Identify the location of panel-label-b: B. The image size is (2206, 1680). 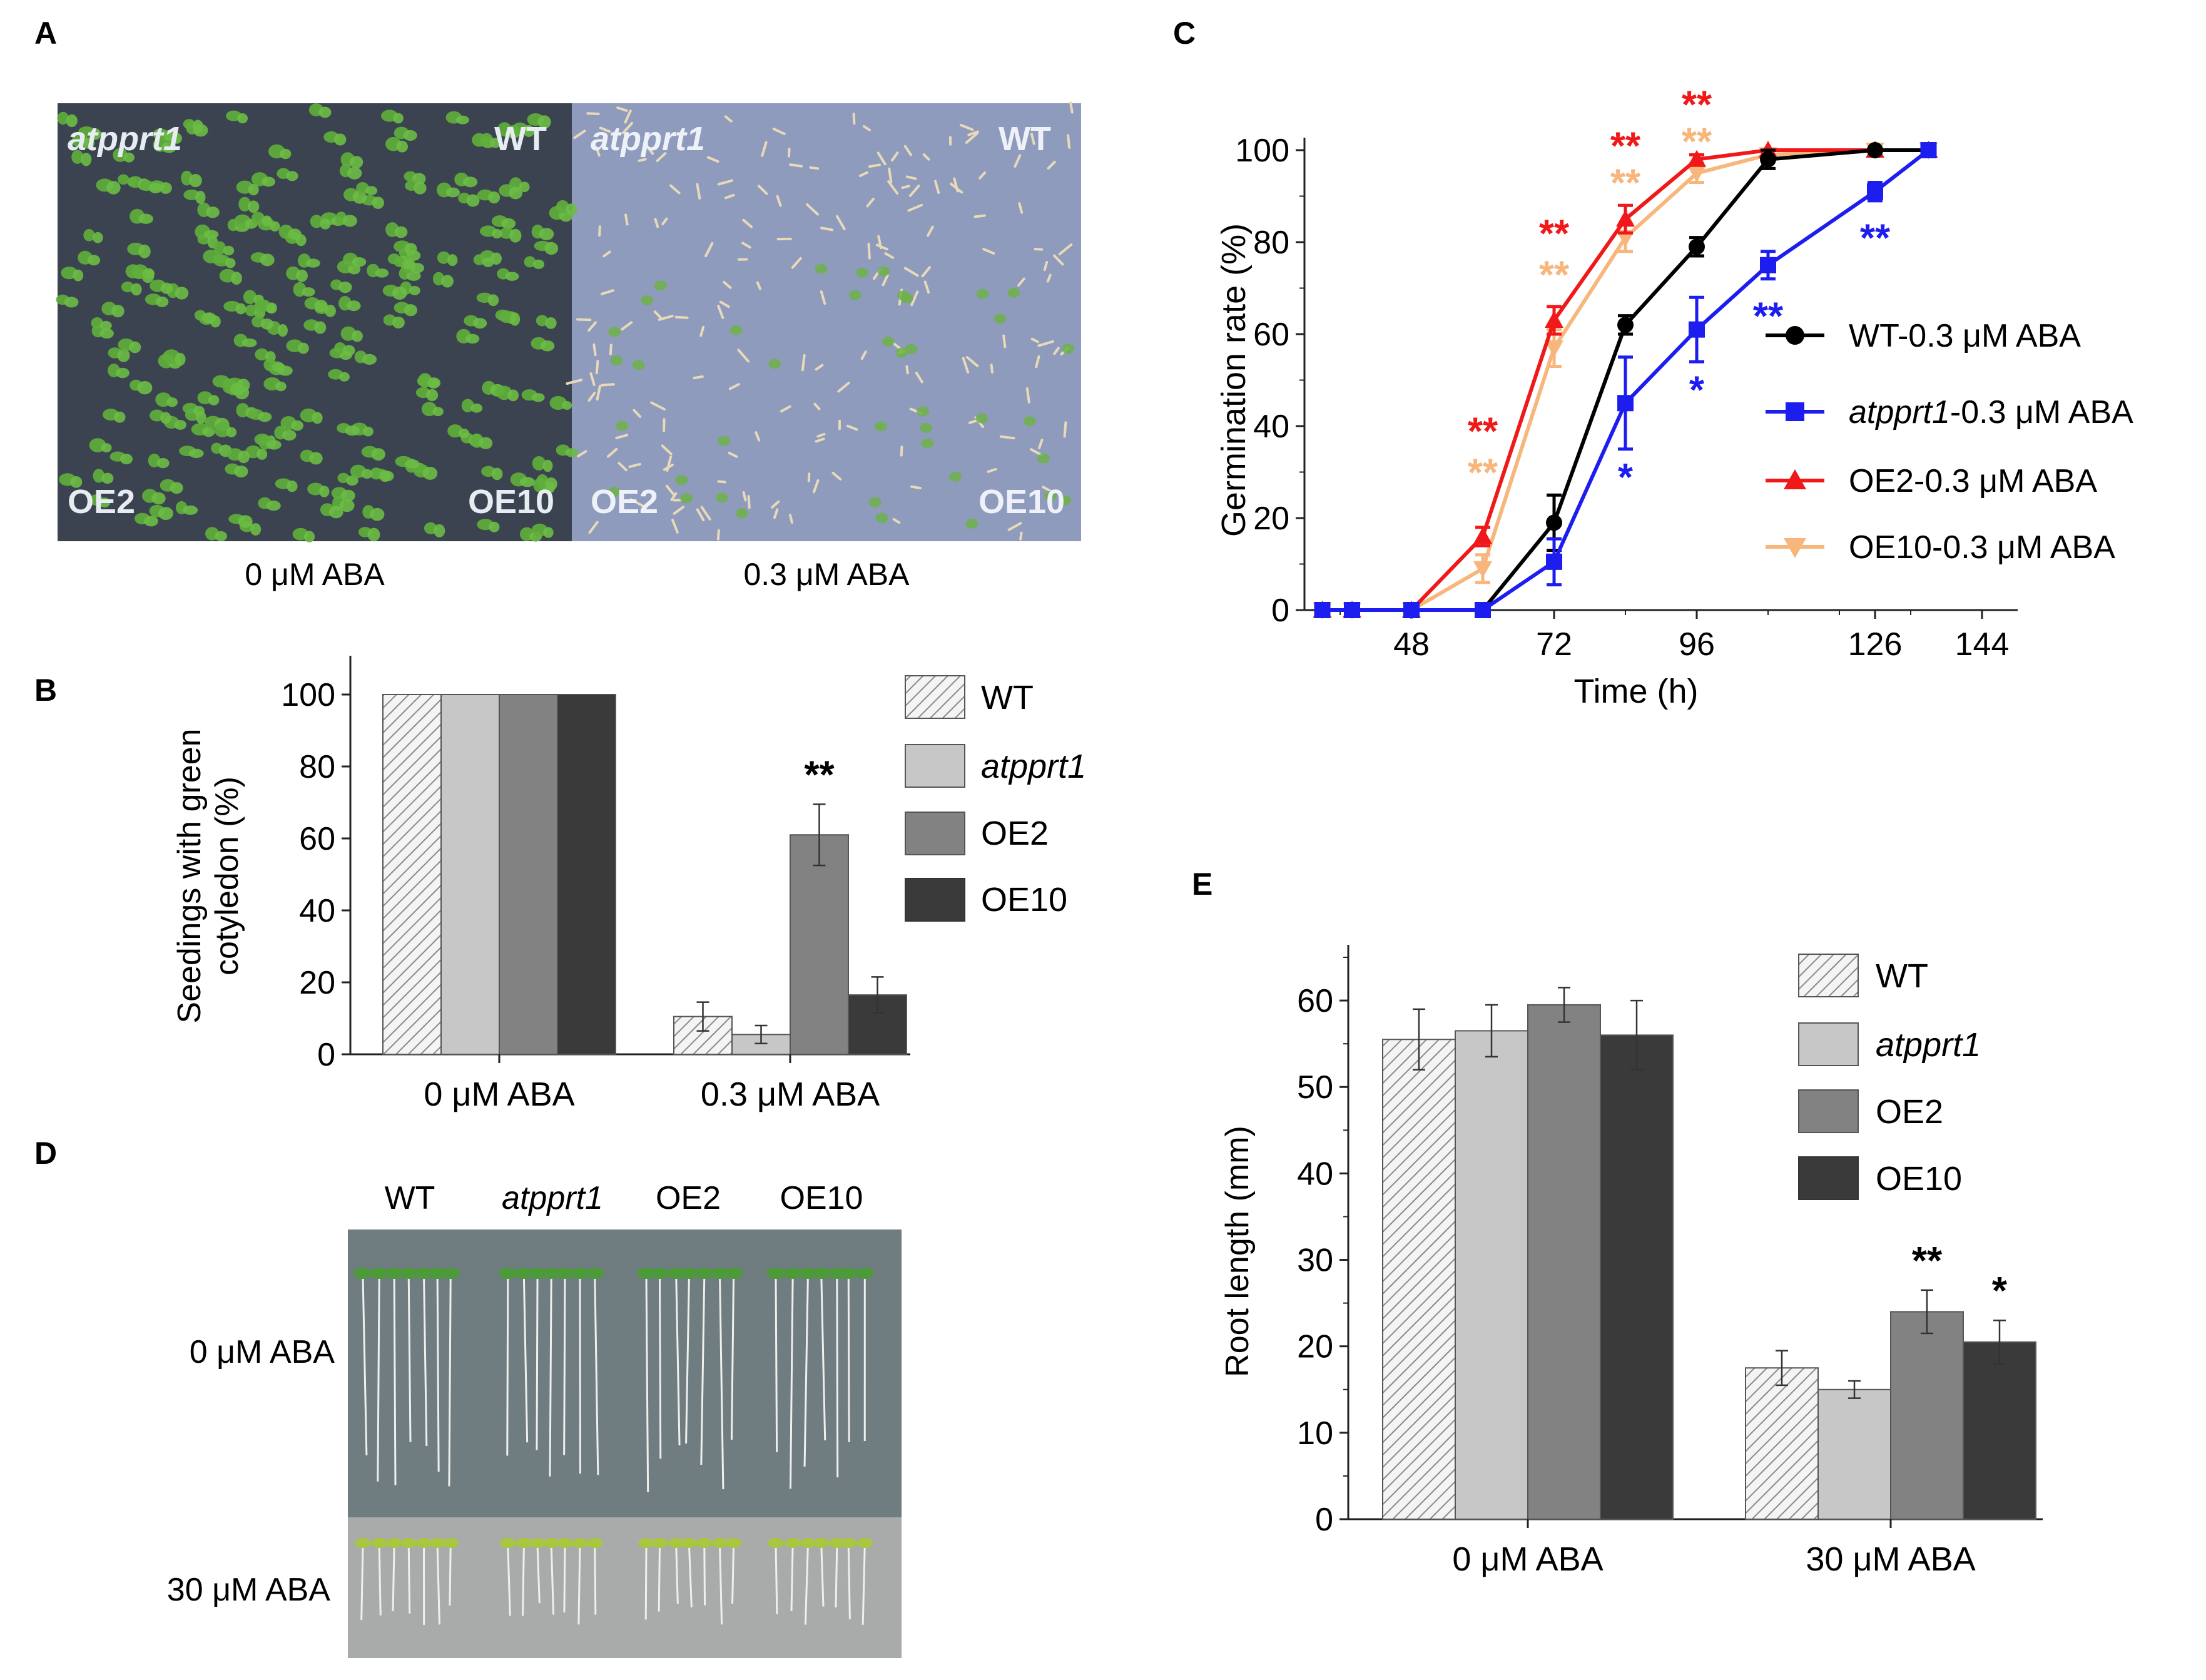
(45, 691).